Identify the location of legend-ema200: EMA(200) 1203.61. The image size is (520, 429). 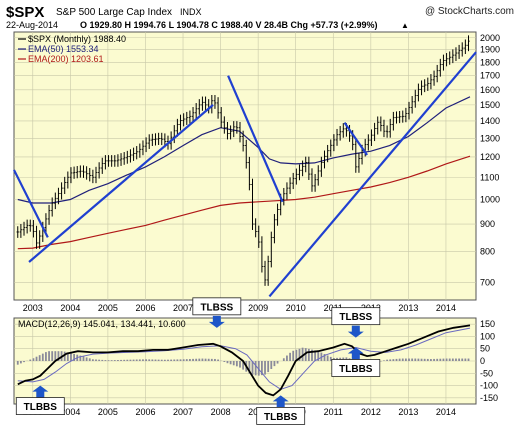
(66, 59).